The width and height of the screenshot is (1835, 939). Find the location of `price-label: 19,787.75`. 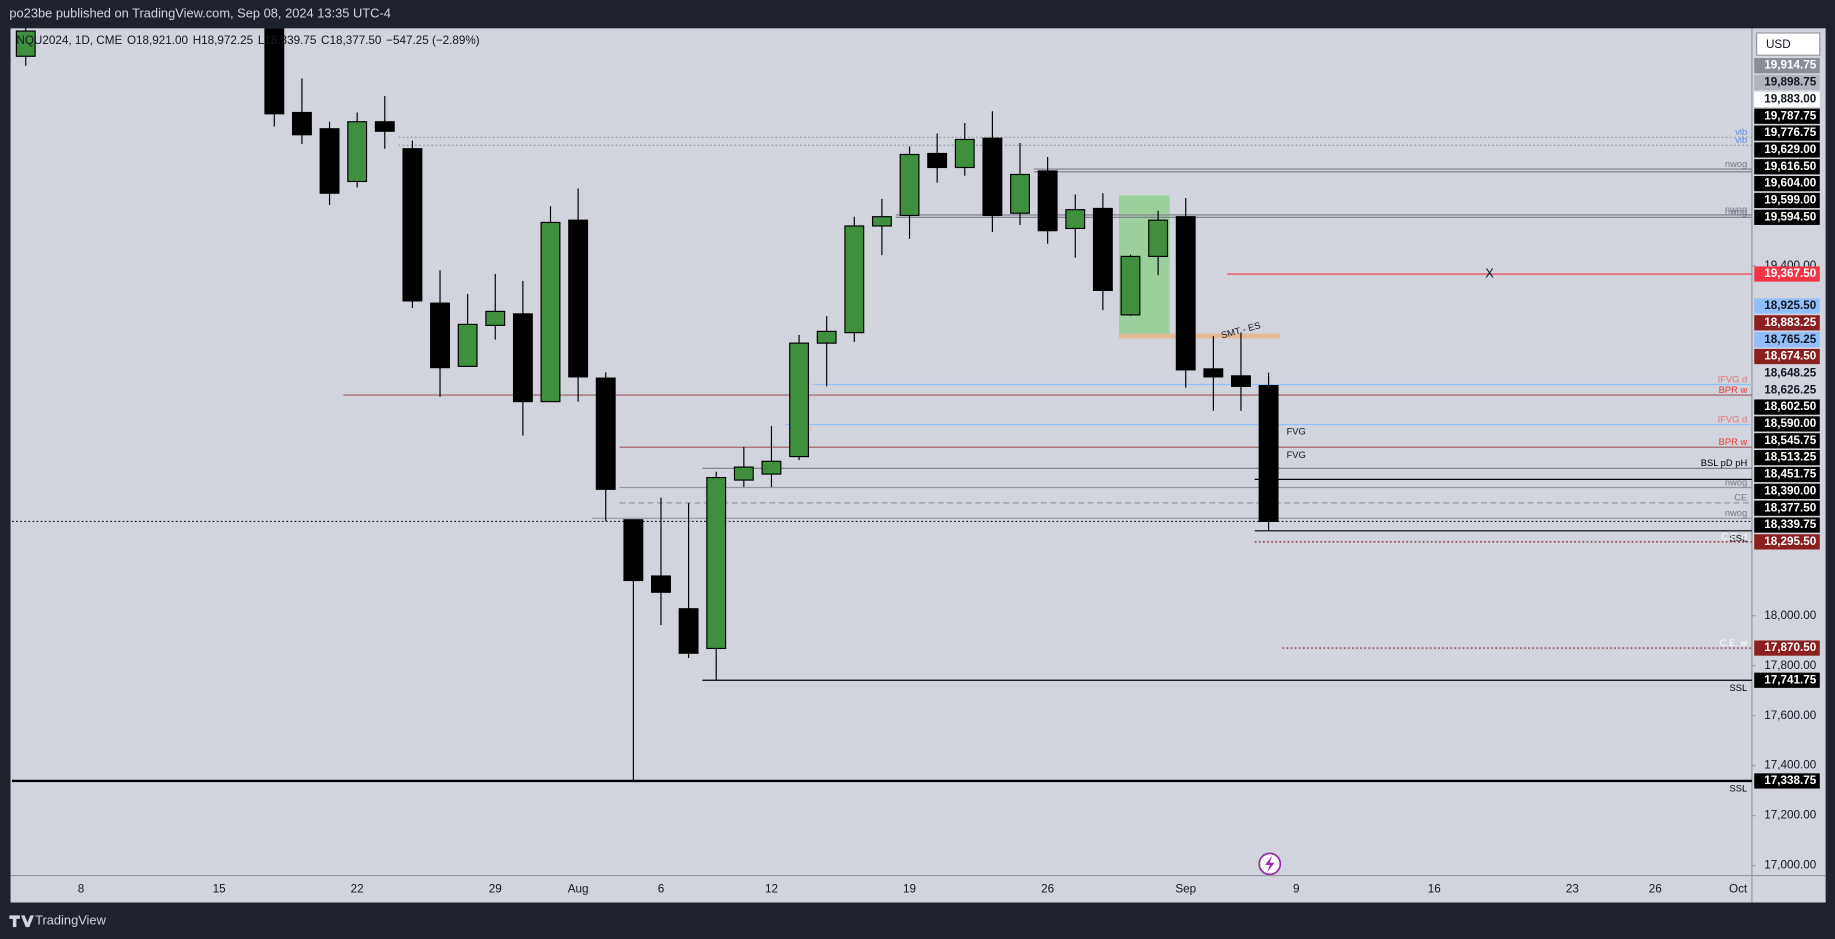

price-label: 19,787.75 is located at coordinates (1790, 115).